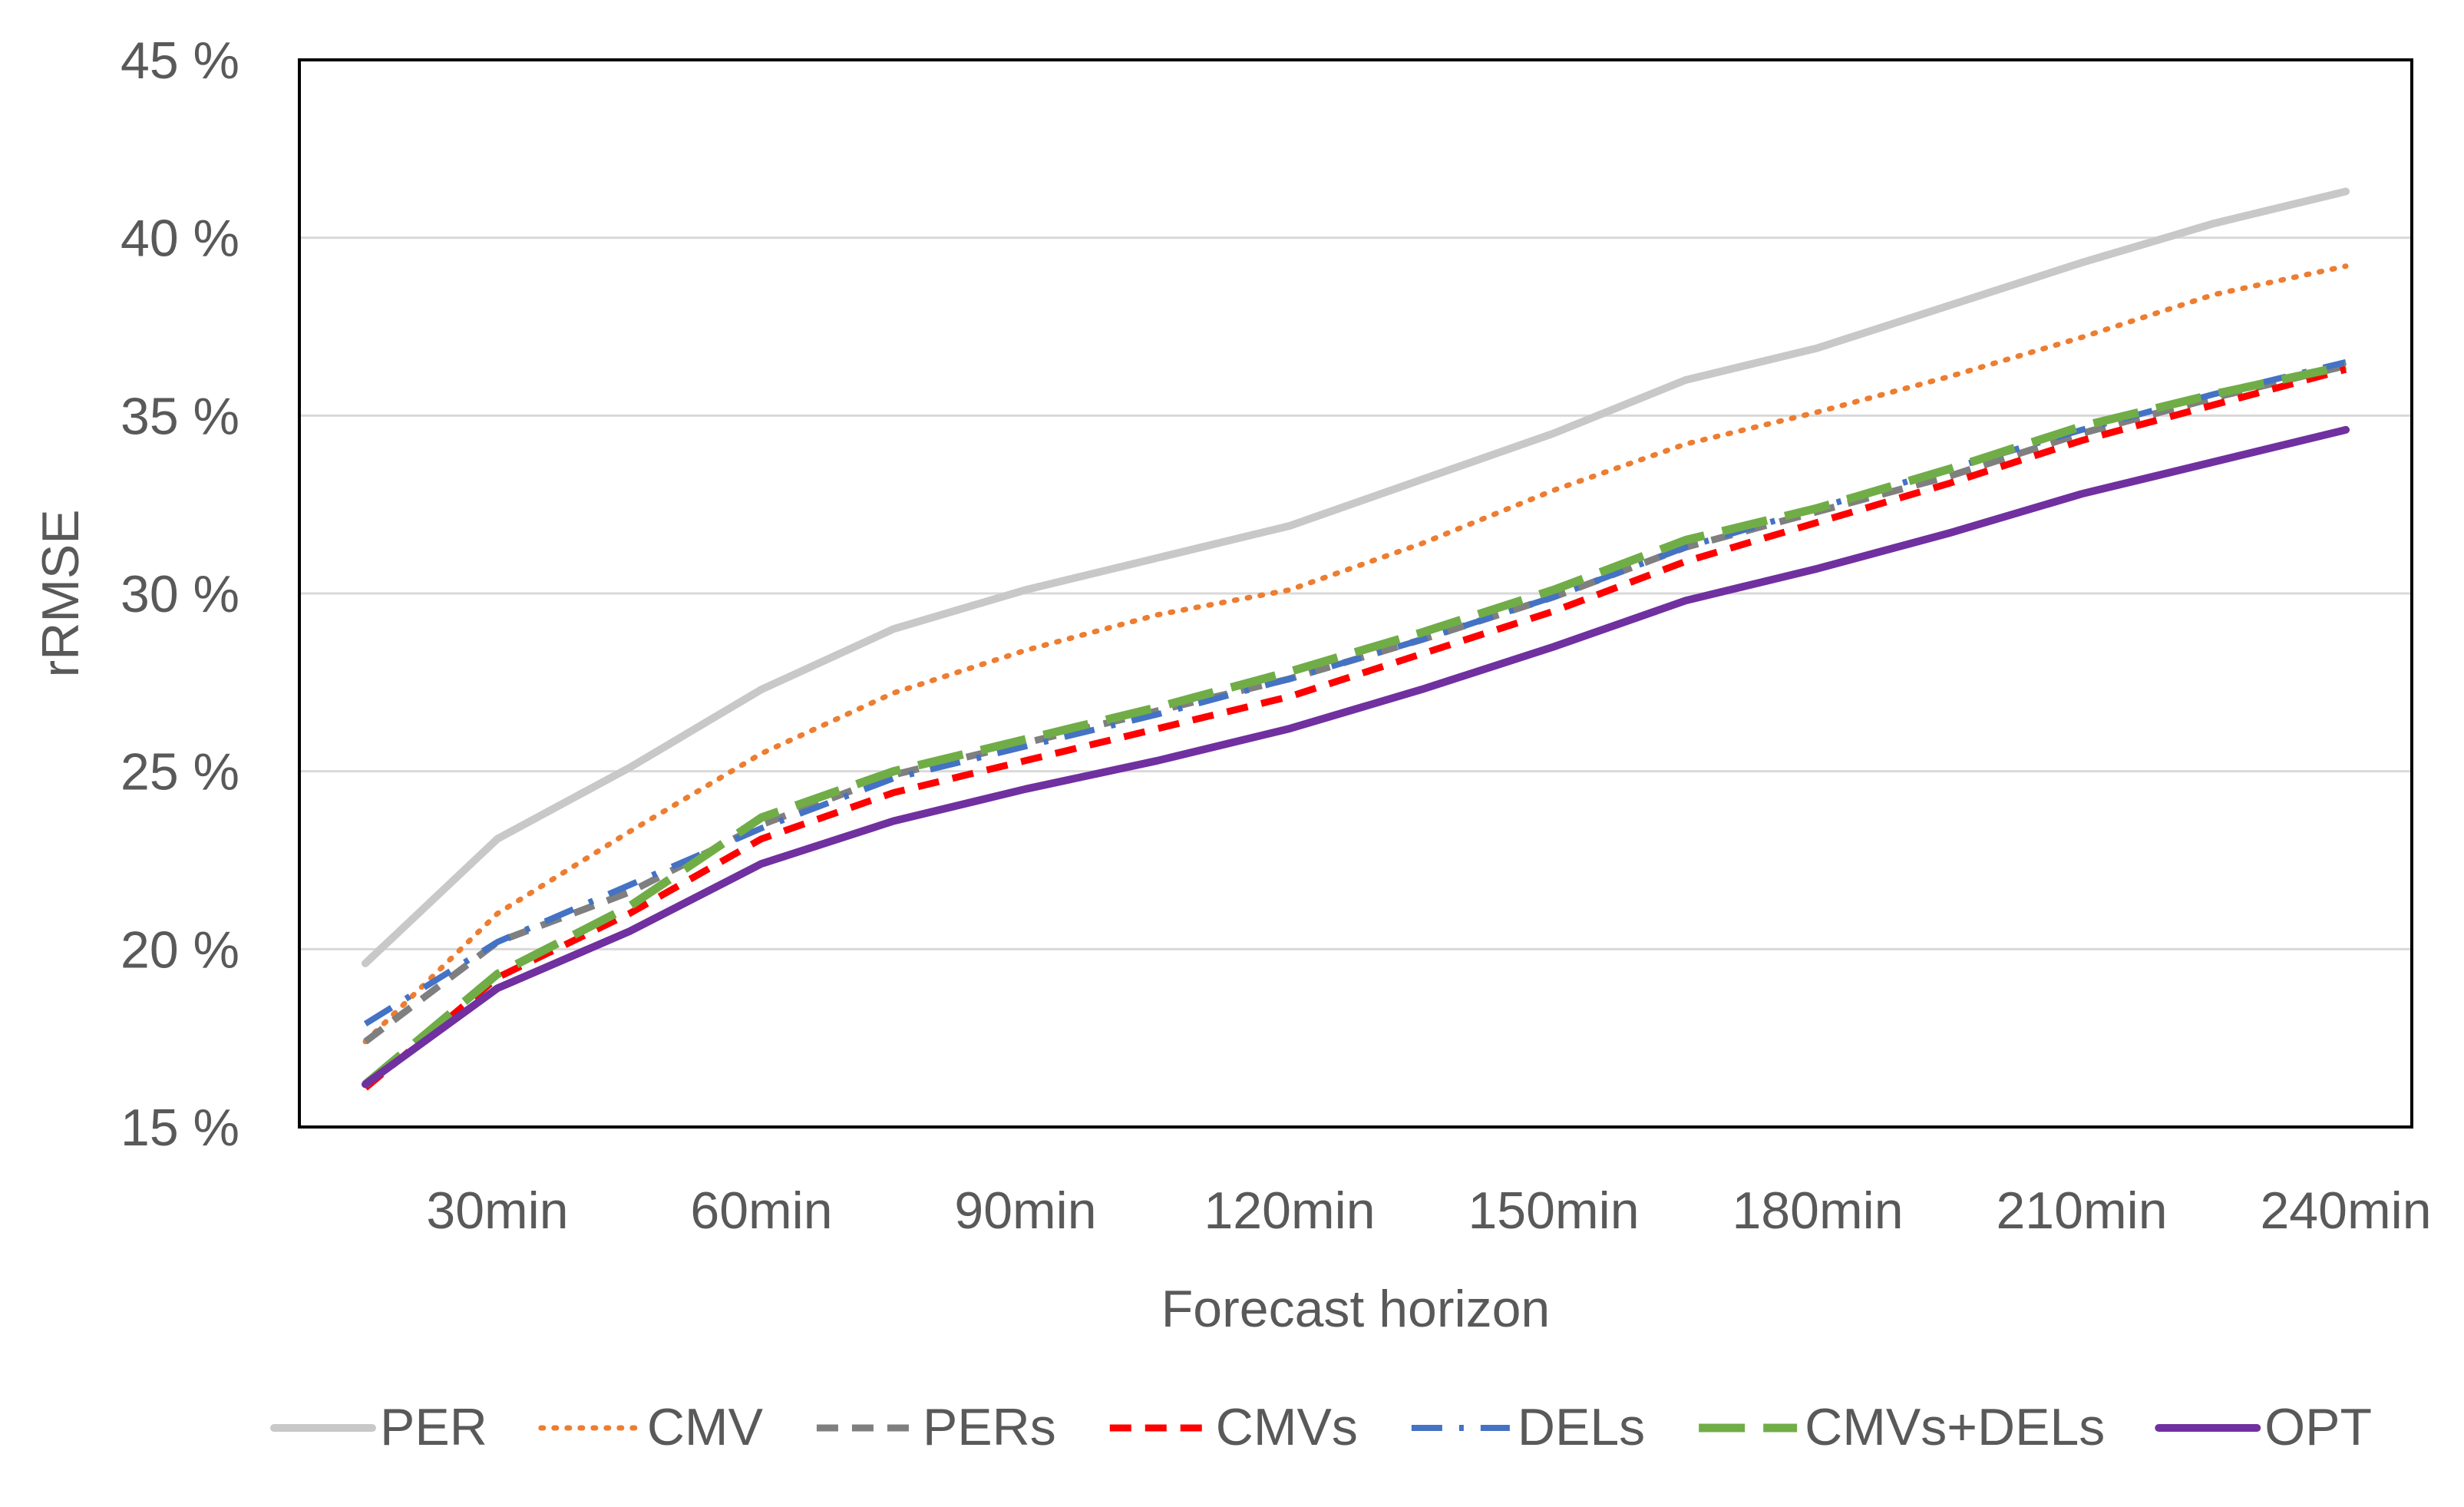 This screenshot has width=2464, height=1507. Describe the element at coordinates (2081, 1210) in the screenshot. I see `x-tick-label: 210min` at that location.